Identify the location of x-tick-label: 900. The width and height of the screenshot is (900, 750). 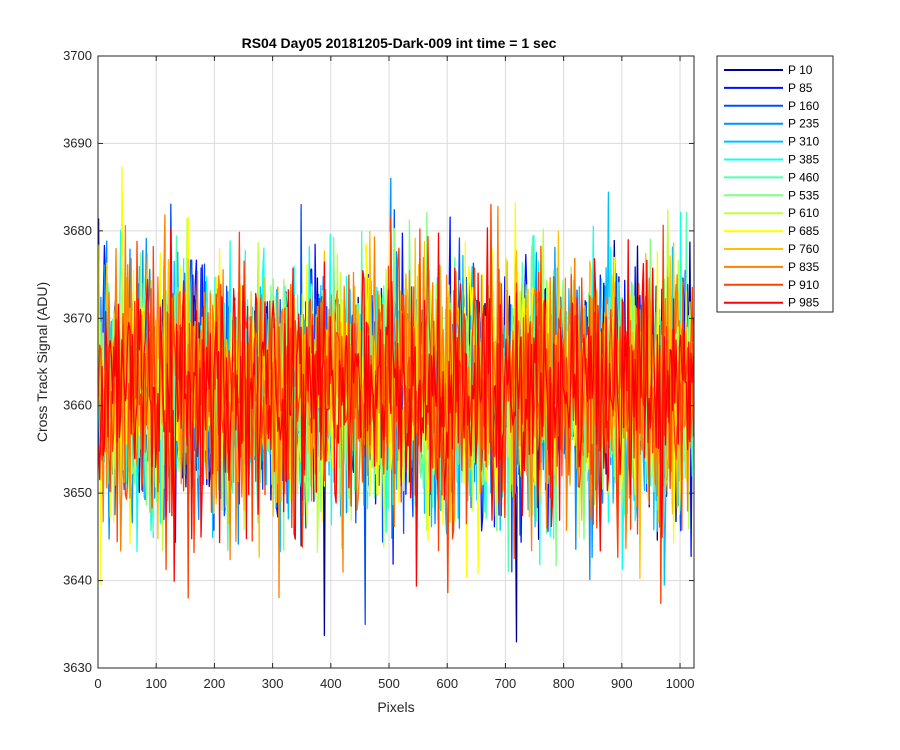
(622, 683).